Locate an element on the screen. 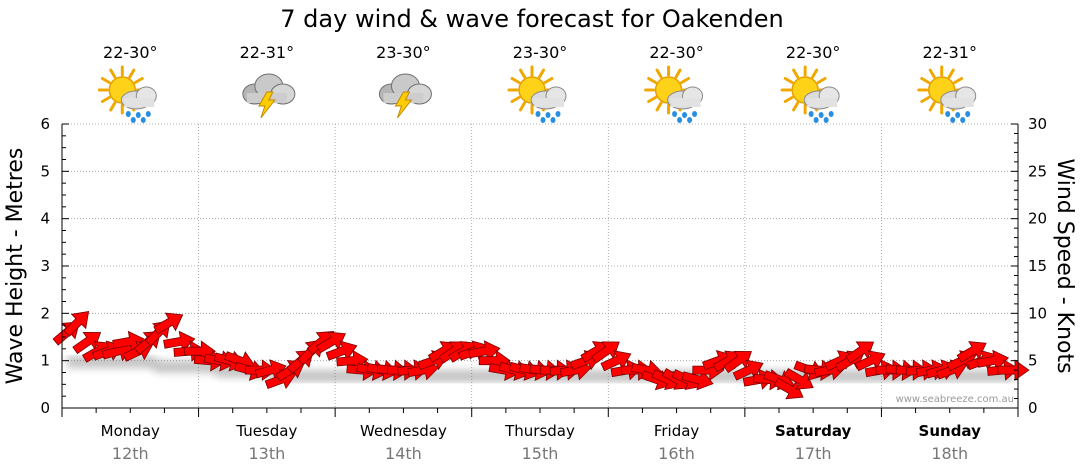 This screenshot has width=1080, height=475. left-tick-label: 6 is located at coordinates (45, 124).